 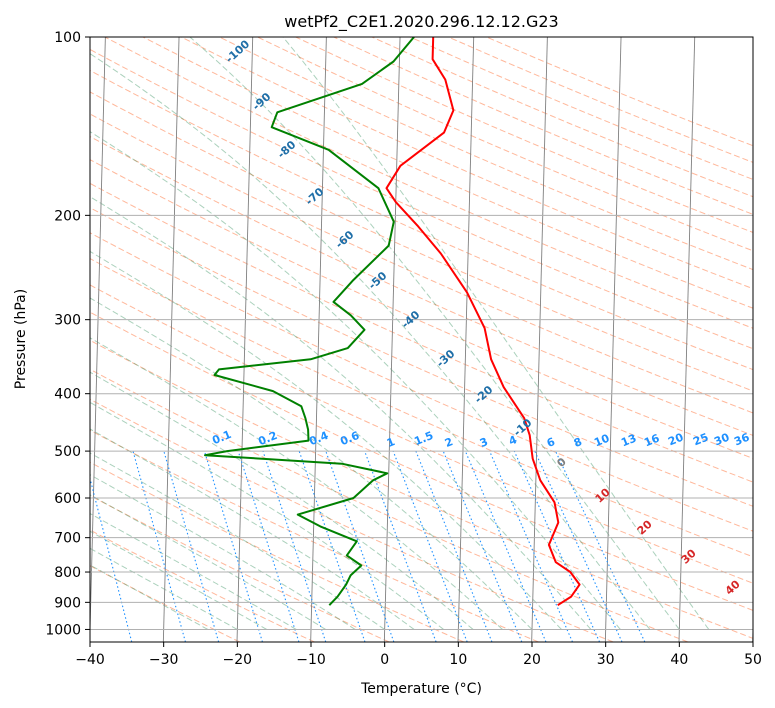 What do you see at coordinates (67, 321) in the screenshot?
I see `y-tick-label: 300` at bounding box center [67, 321].